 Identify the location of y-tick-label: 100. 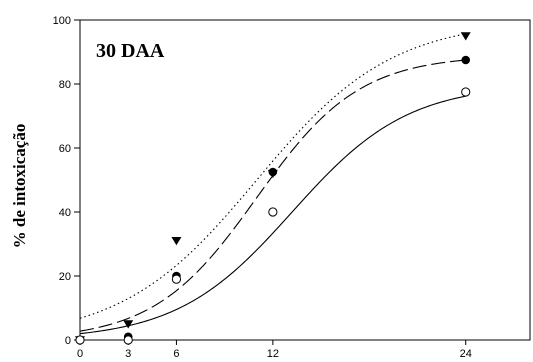
(62, 21).